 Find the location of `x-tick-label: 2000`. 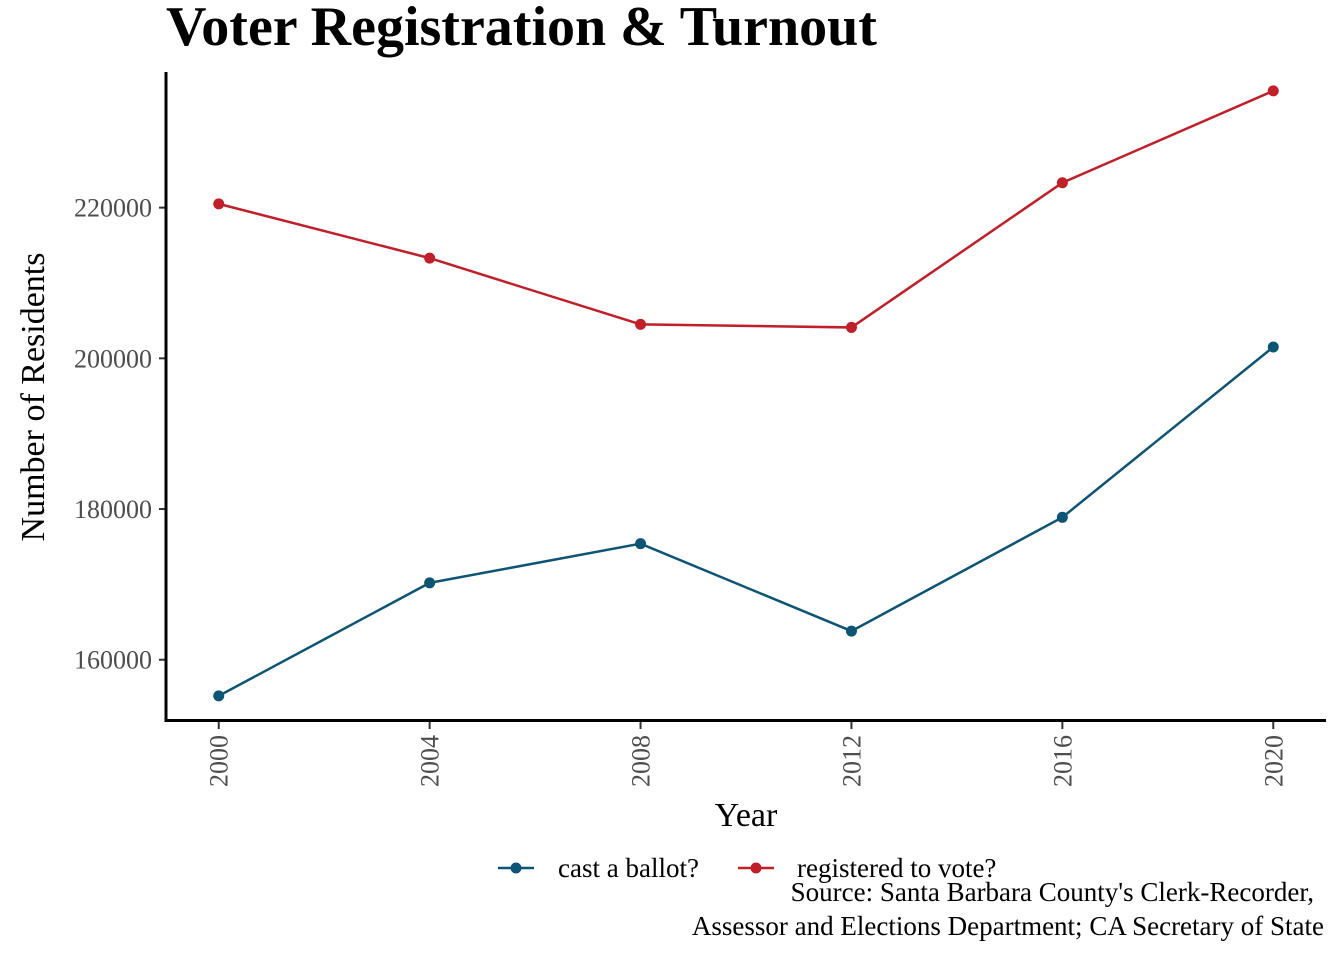

x-tick-label: 2000 is located at coordinates (219, 761).